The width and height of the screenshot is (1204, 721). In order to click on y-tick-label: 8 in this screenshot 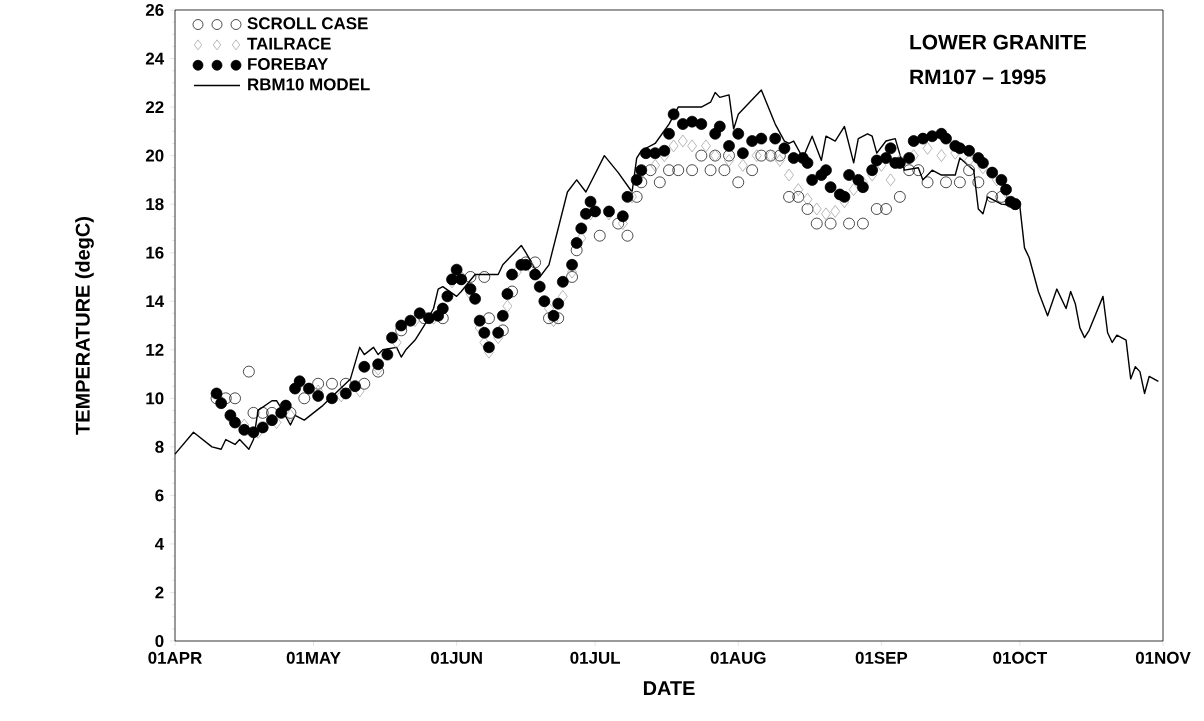, I will do `click(159, 446)`.